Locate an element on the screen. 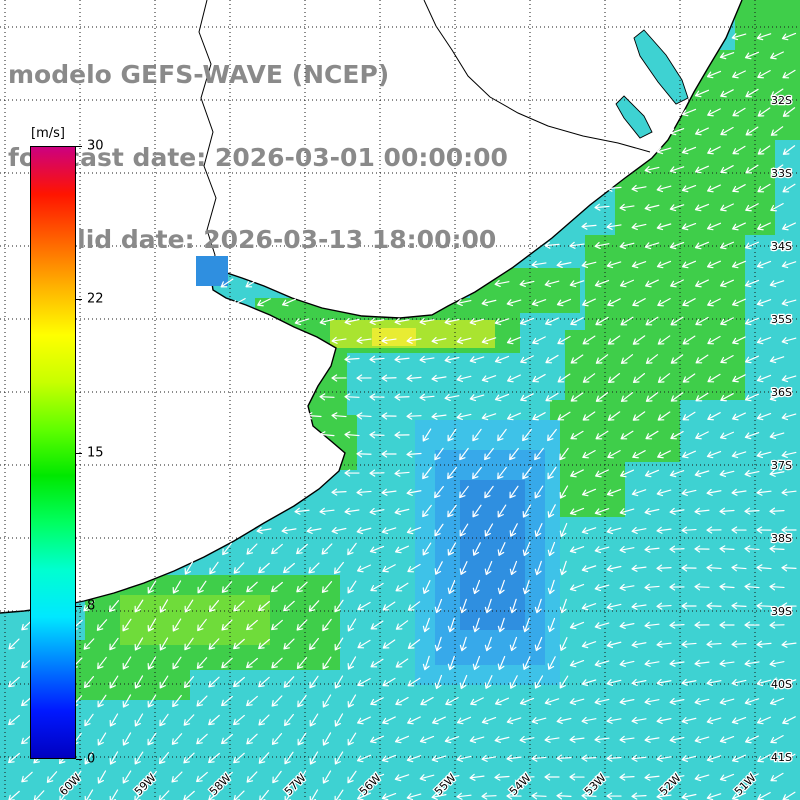  colorbar-tick-15: 15 is located at coordinates (95, 452).